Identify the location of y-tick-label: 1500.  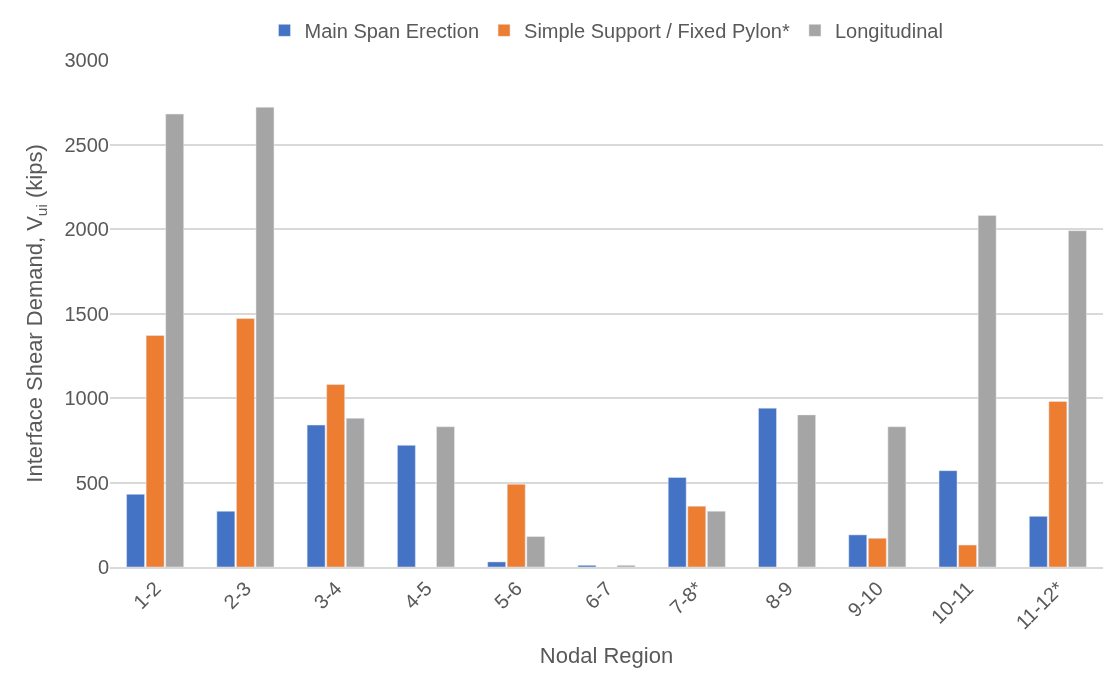
(86, 313).